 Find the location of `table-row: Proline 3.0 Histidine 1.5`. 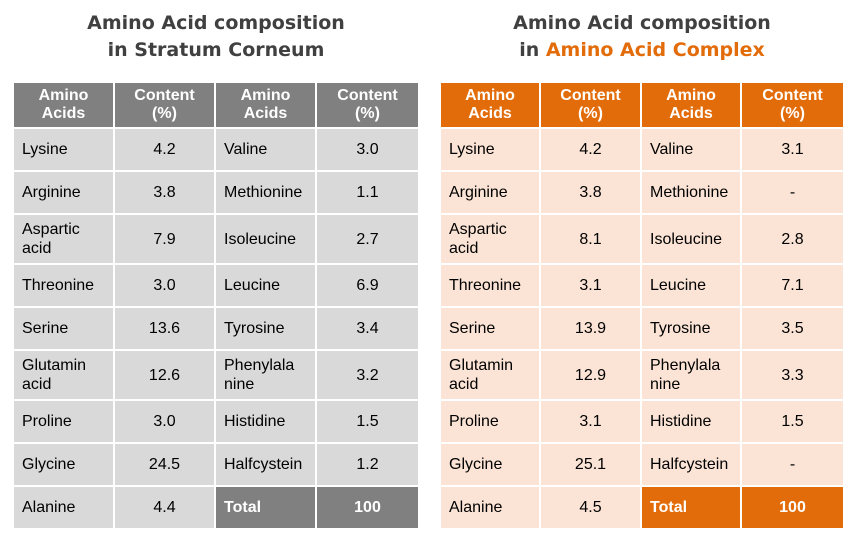

table-row: Proline 3.0 Histidine 1.5 is located at coordinates (216, 422).